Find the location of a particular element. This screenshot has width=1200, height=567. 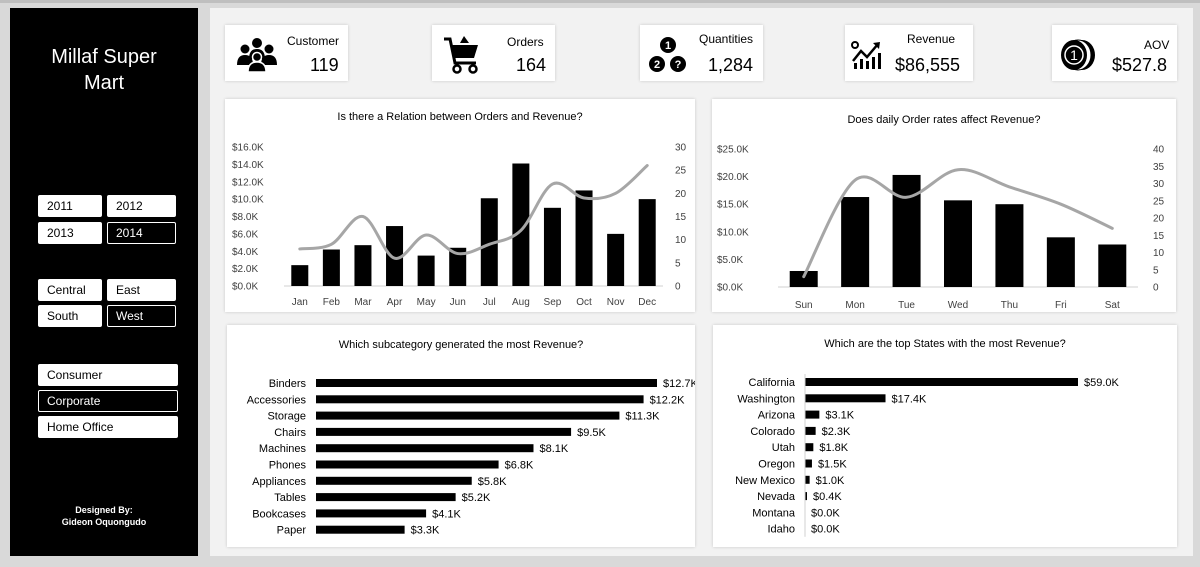

y-tick-label: $20.0K is located at coordinates (733, 177).